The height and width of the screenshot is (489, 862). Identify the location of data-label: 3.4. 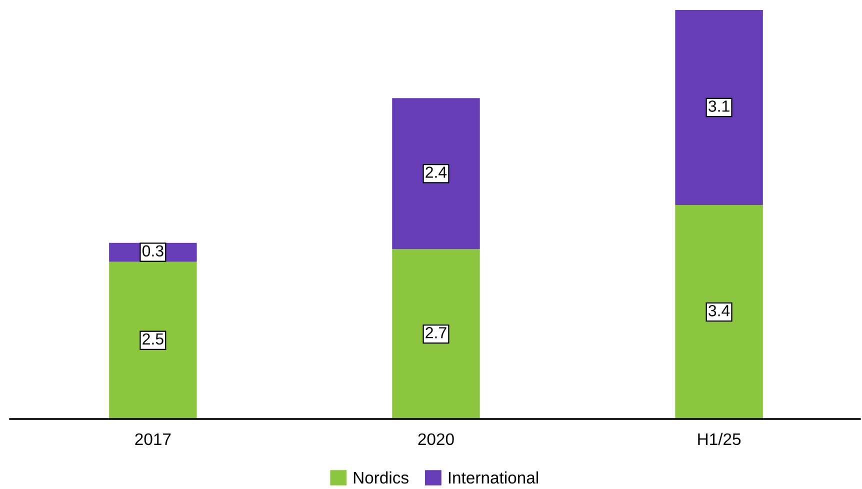
(719, 310).